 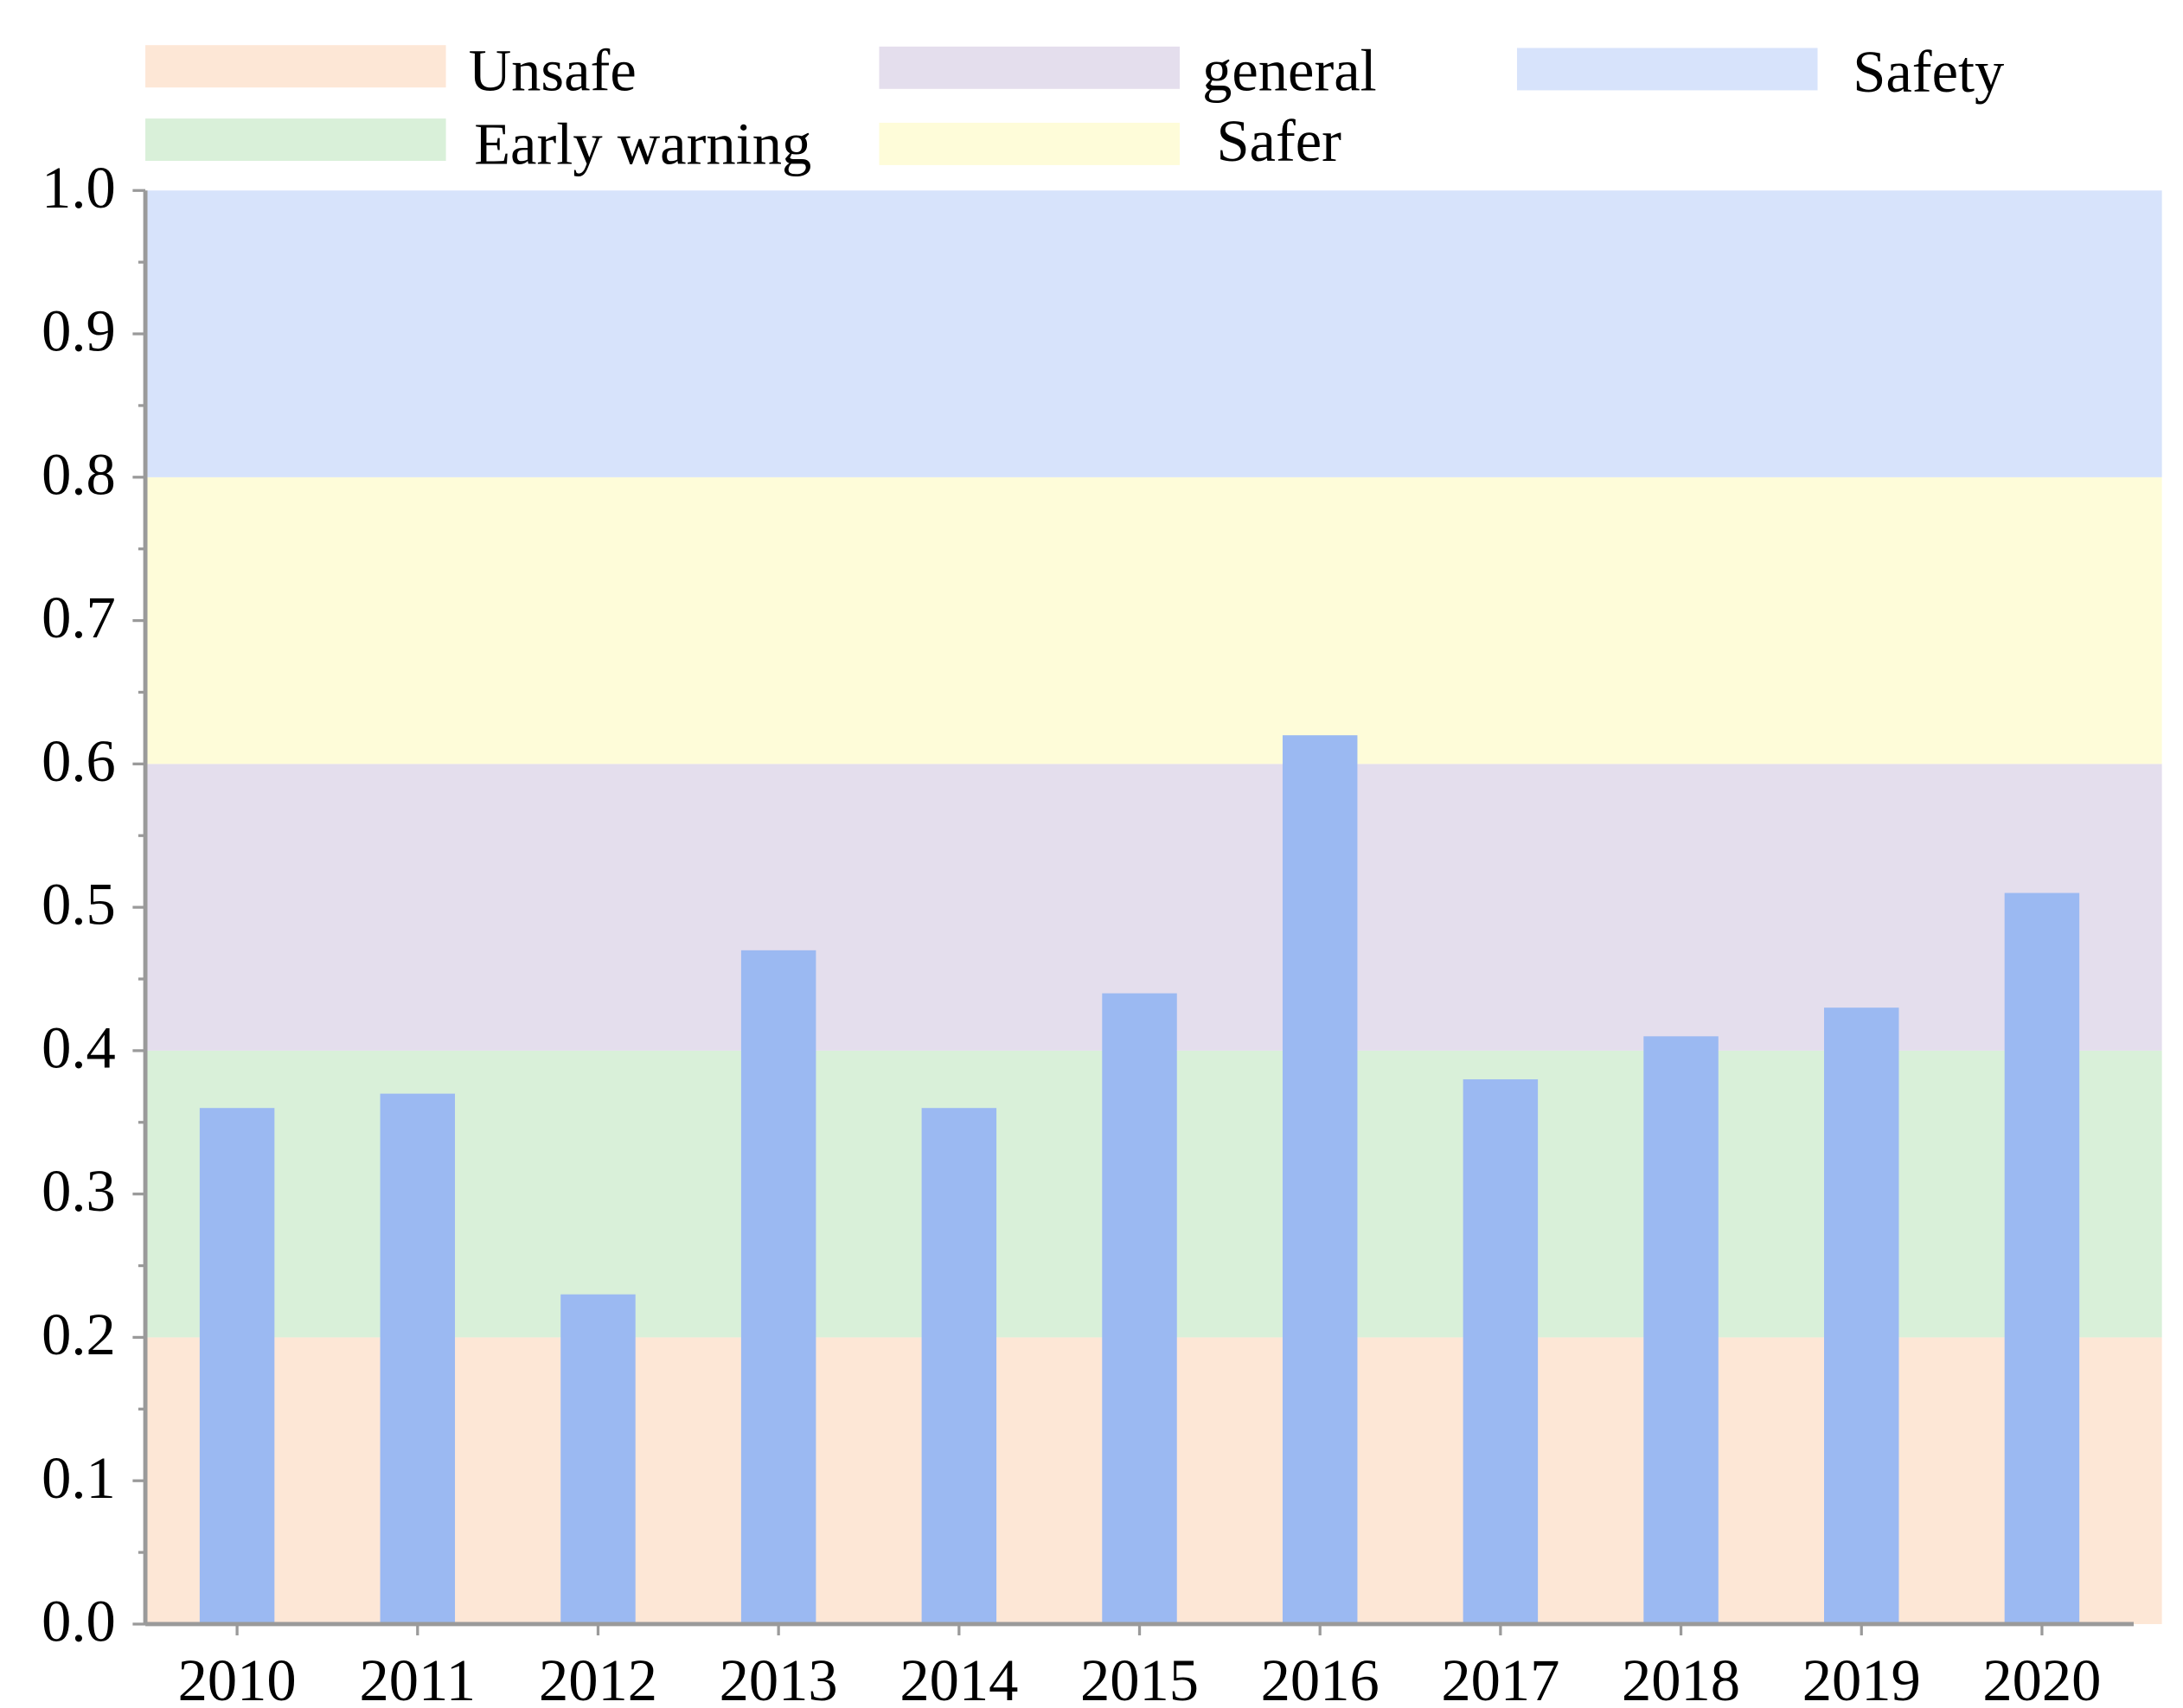 I want to click on bar-2013, so click(x=778, y=1287).